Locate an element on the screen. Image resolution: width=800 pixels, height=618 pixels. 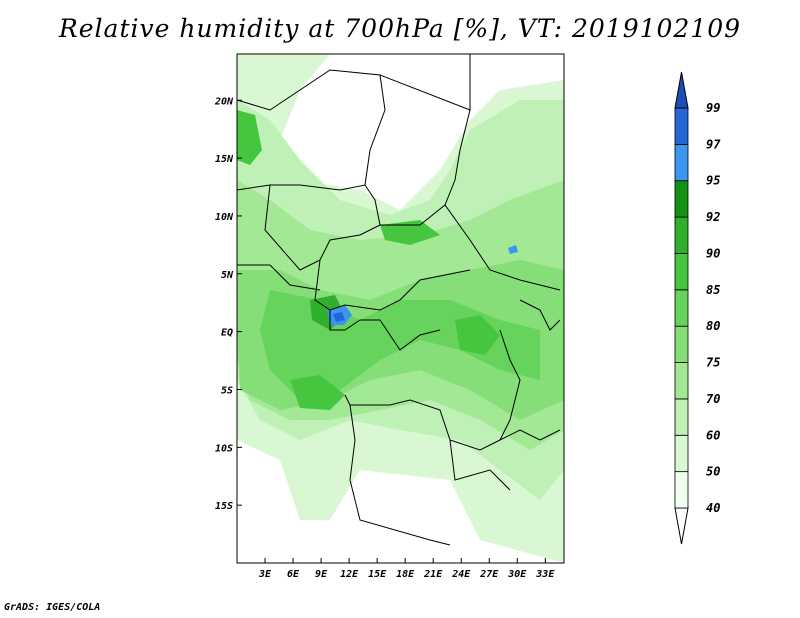
lat-tick-label: 5S is located at coordinates (227, 390).